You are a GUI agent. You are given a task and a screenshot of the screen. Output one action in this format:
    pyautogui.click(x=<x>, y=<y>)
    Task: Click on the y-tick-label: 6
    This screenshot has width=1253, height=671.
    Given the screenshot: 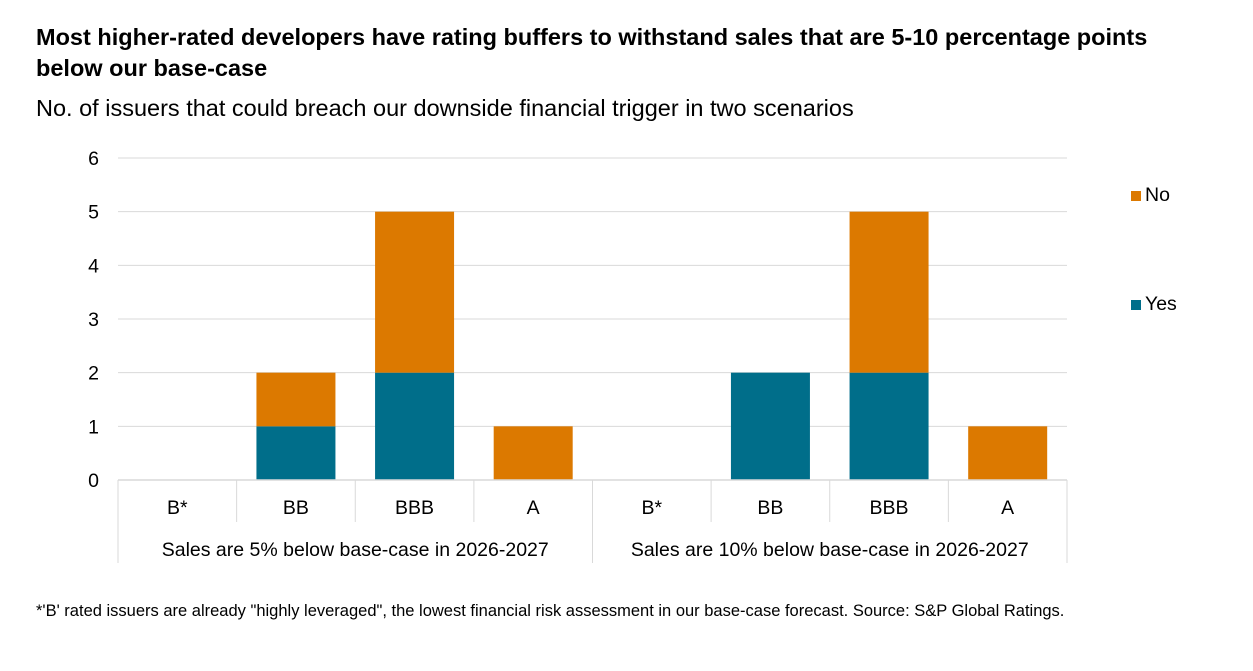 What is the action you would take?
    pyautogui.click(x=93, y=159)
    